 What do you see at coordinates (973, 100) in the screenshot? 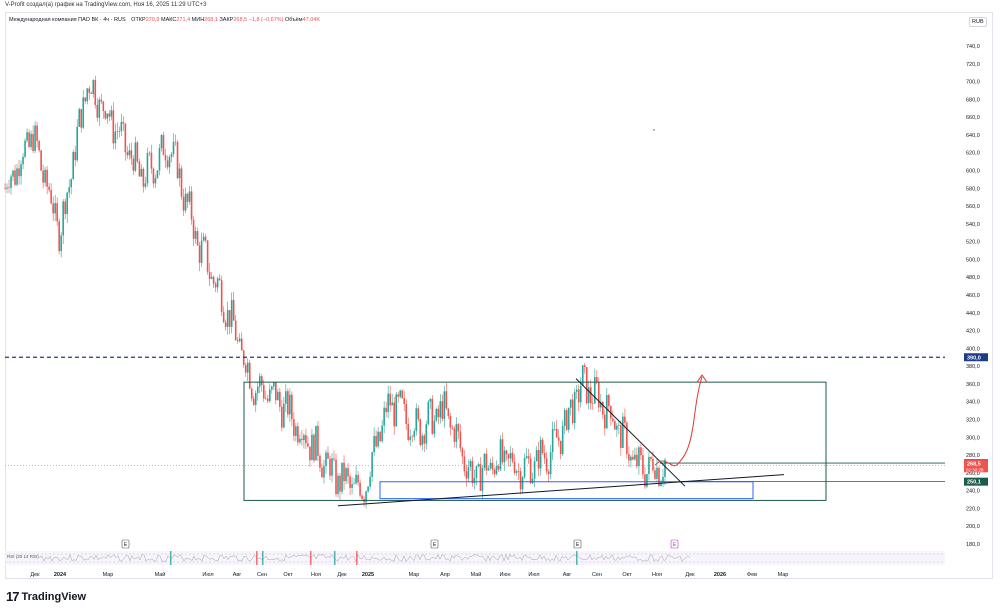
I see `y-tick-label: 680,0` at bounding box center [973, 100].